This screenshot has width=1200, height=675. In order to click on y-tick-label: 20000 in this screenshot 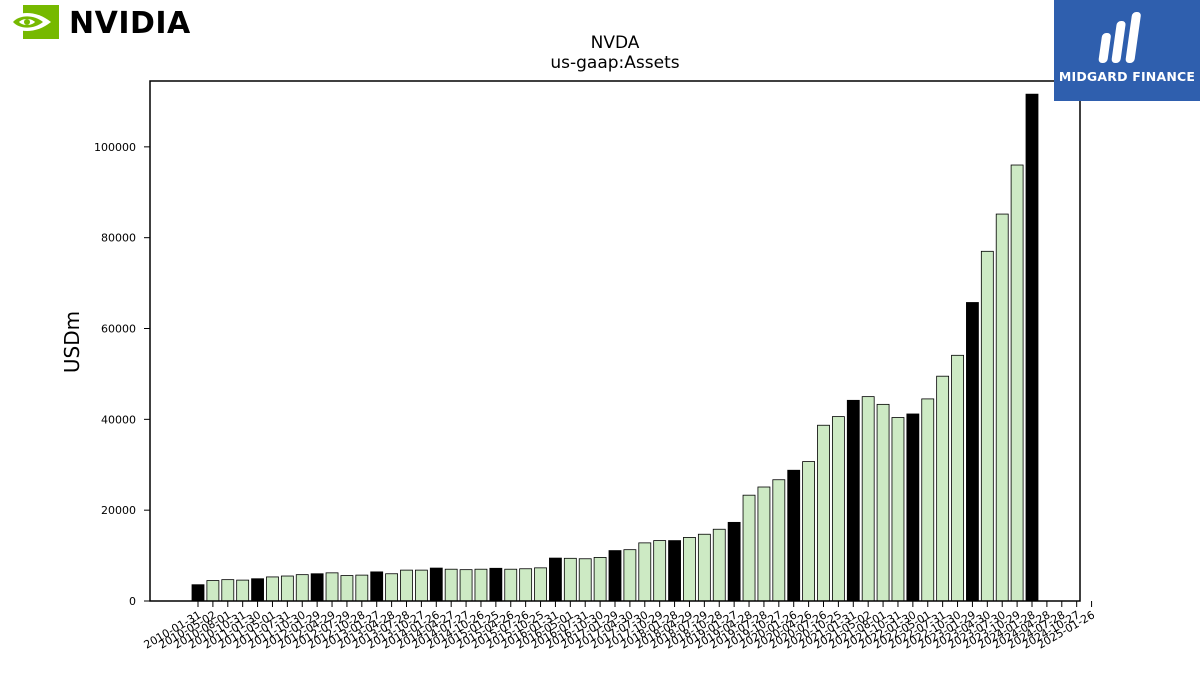, I will do `click(118, 510)`.